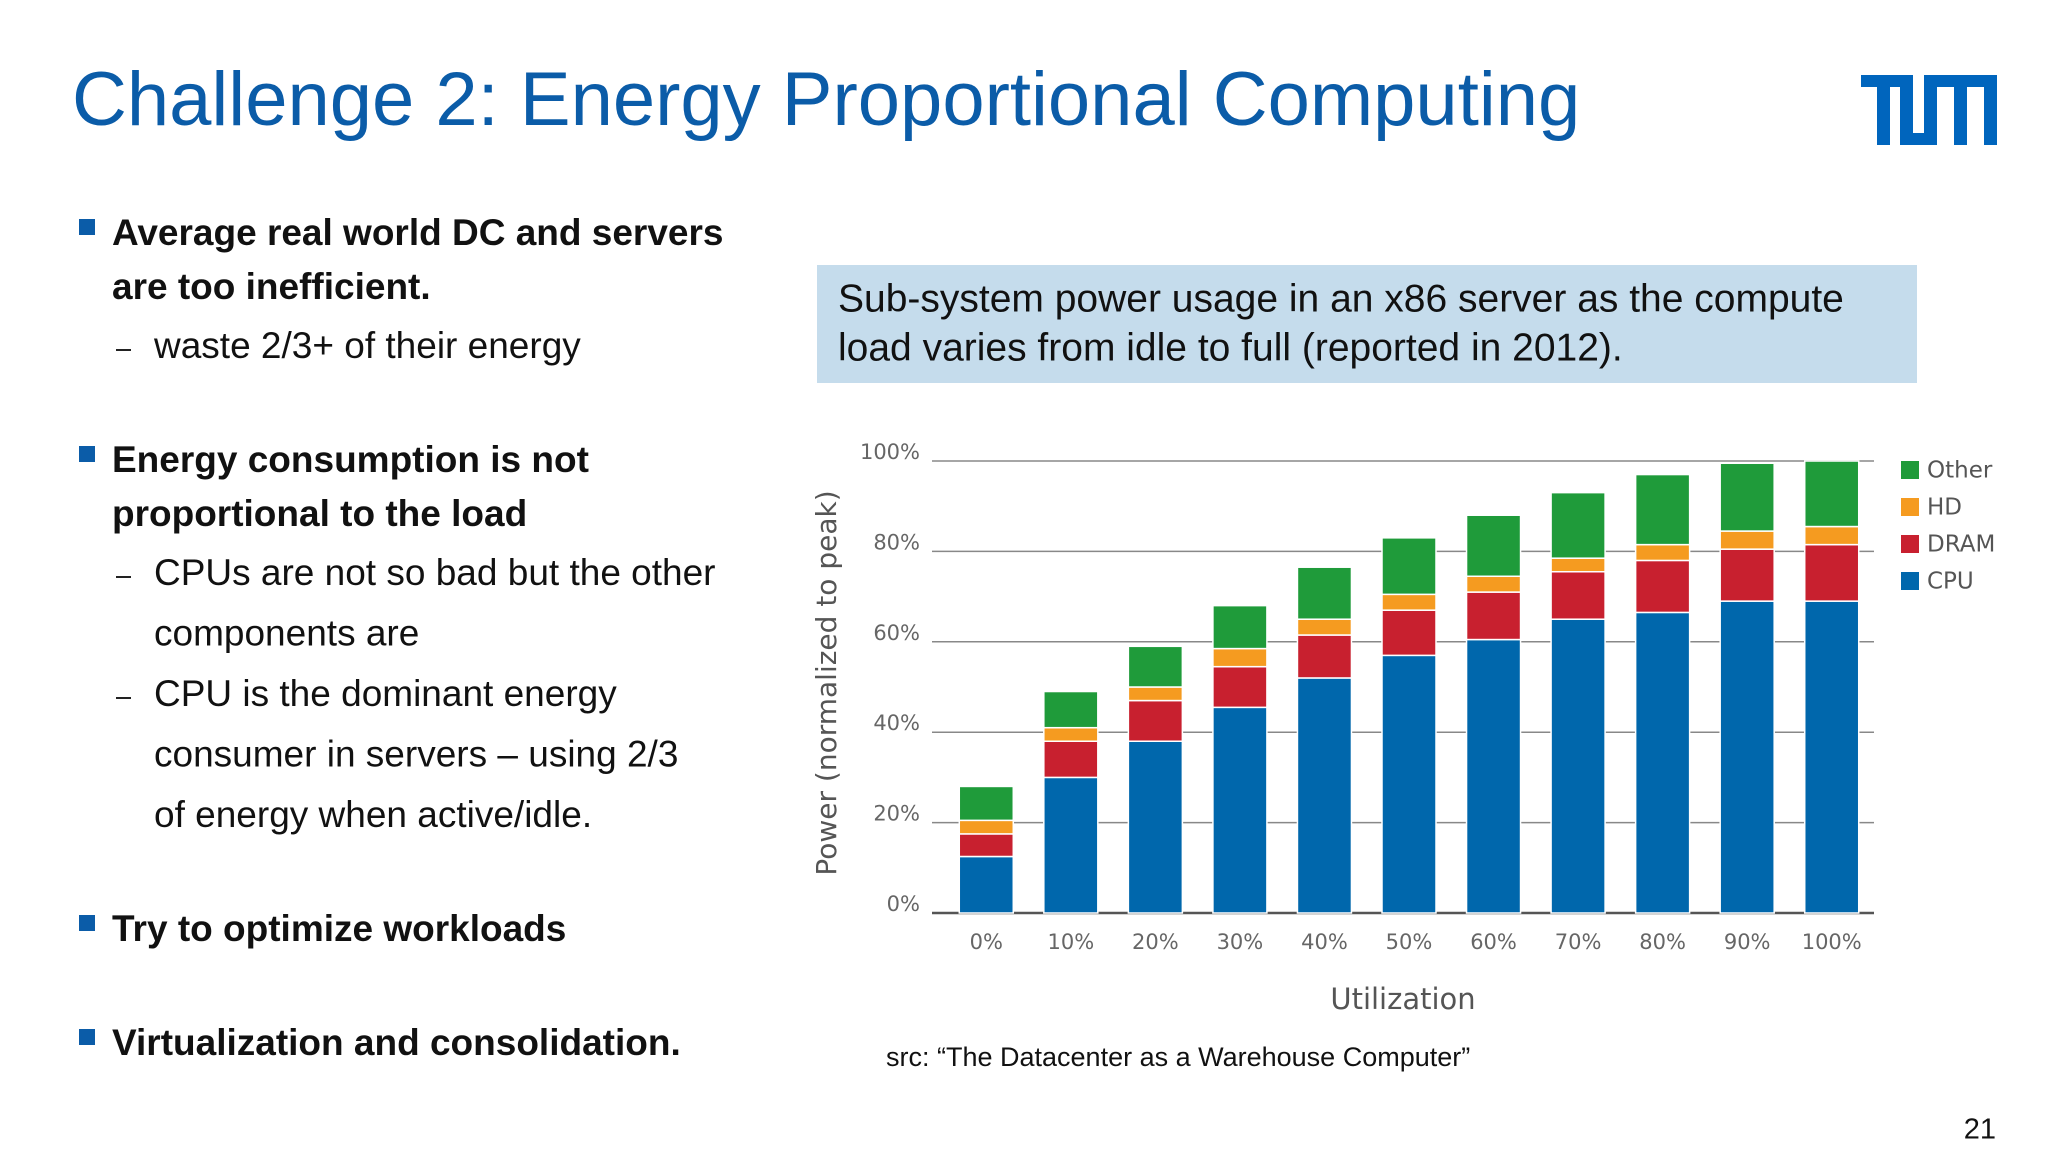 The height and width of the screenshot is (1152, 2048). What do you see at coordinates (1950, 582) in the screenshot?
I see `legend-label: CPU` at bounding box center [1950, 582].